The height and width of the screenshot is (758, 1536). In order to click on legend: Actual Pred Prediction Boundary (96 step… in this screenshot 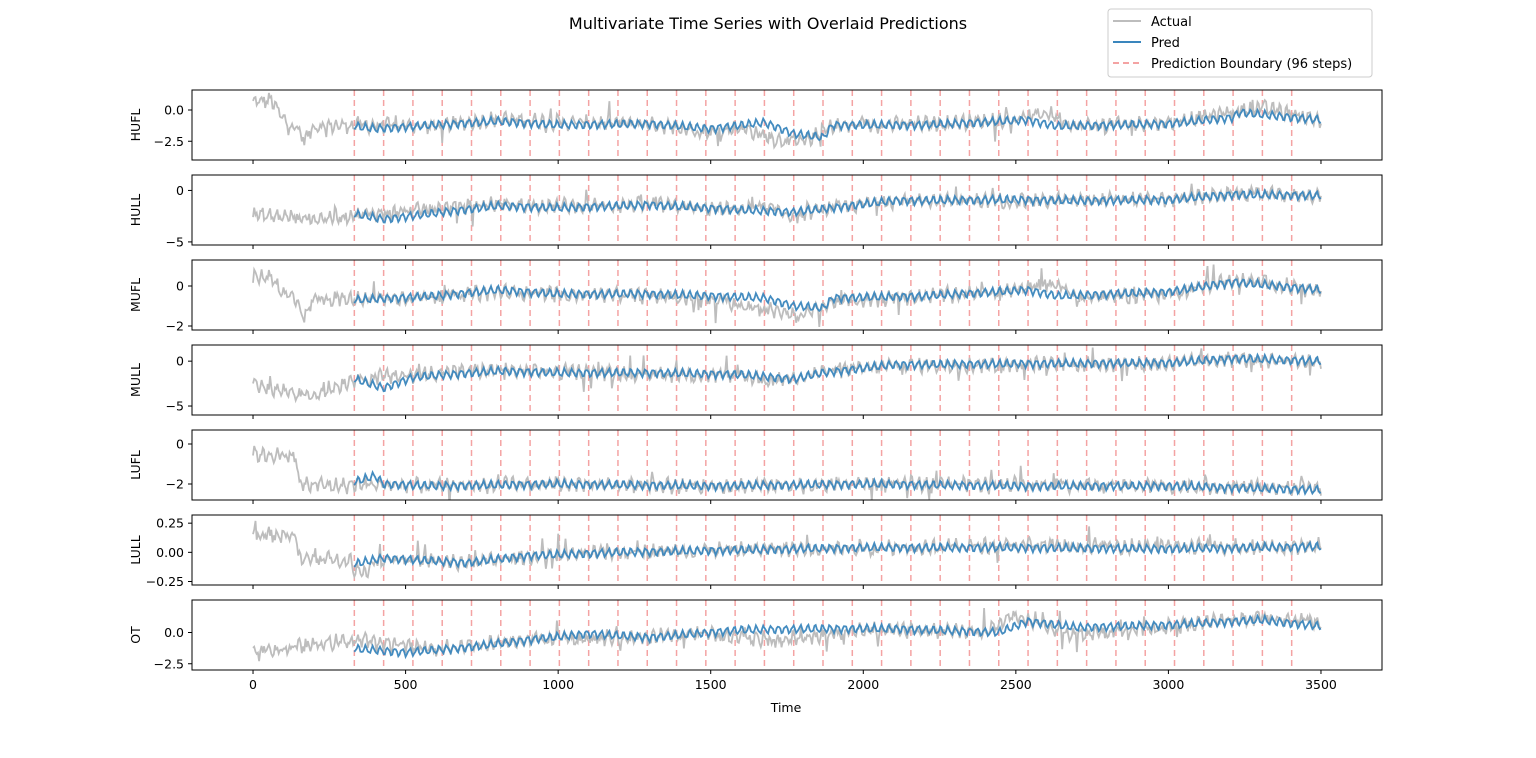, I will do `click(1240, 43)`.